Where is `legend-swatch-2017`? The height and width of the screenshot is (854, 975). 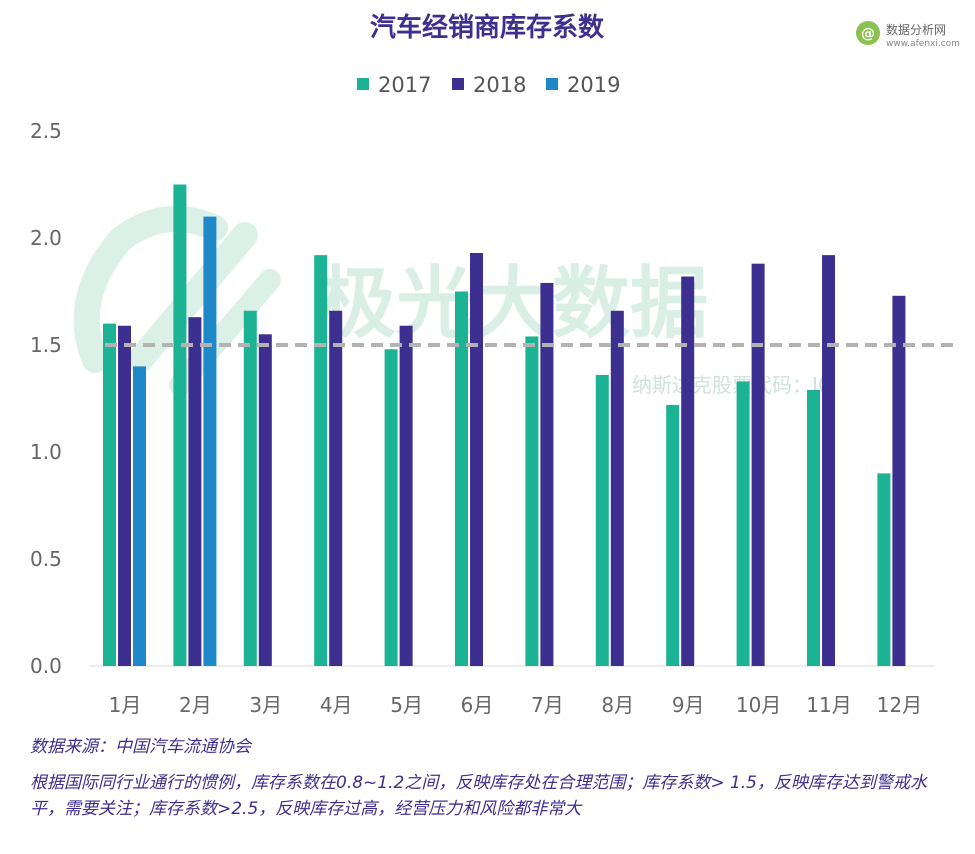
legend-swatch-2017 is located at coordinates (363, 84).